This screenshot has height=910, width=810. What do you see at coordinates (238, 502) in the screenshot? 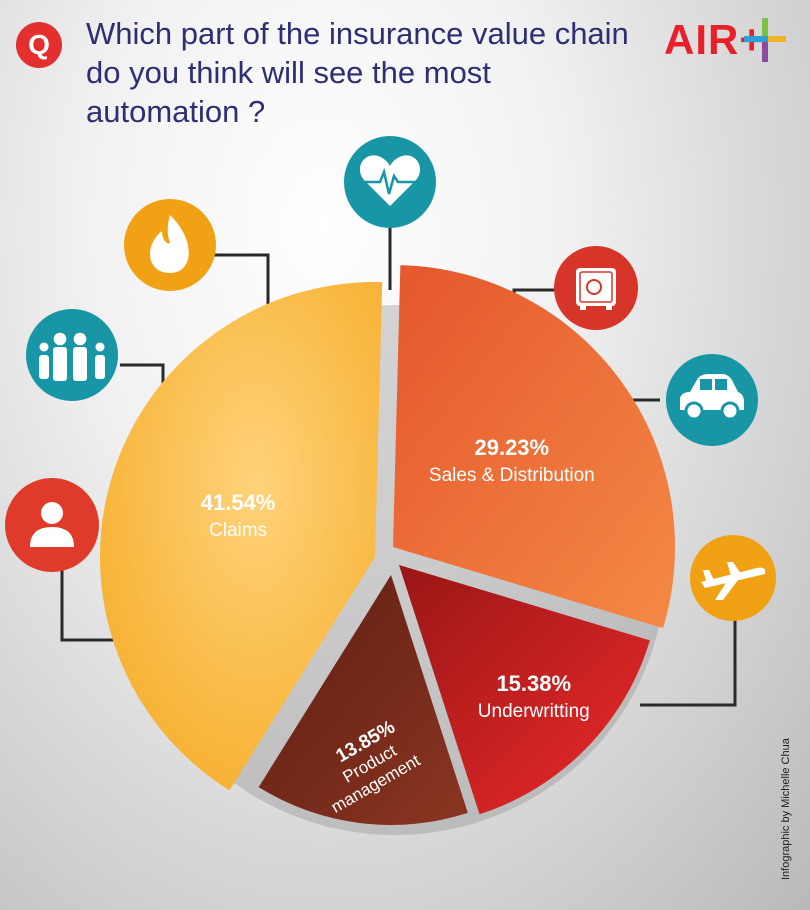
I see `slice-value-claims: 41.54%` at bounding box center [238, 502].